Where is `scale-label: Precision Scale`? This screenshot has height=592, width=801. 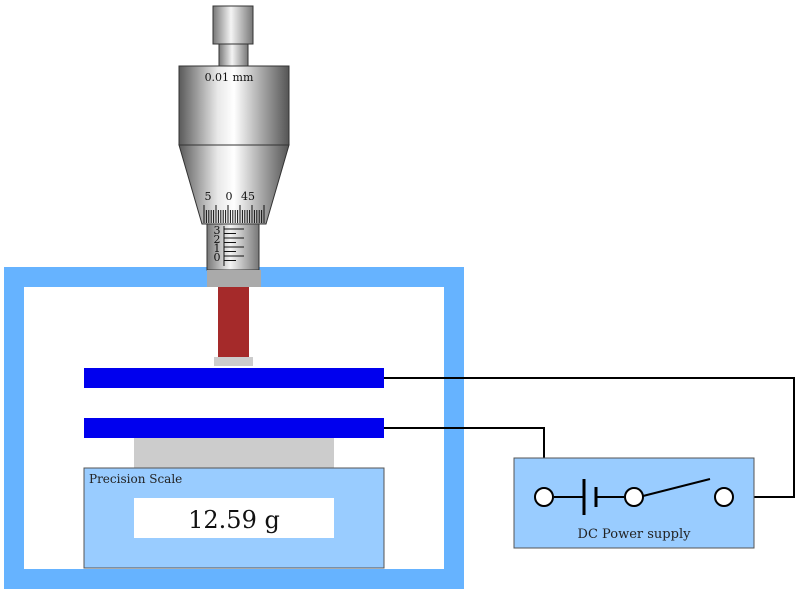 scale-label: Precision Scale is located at coordinates (135, 479).